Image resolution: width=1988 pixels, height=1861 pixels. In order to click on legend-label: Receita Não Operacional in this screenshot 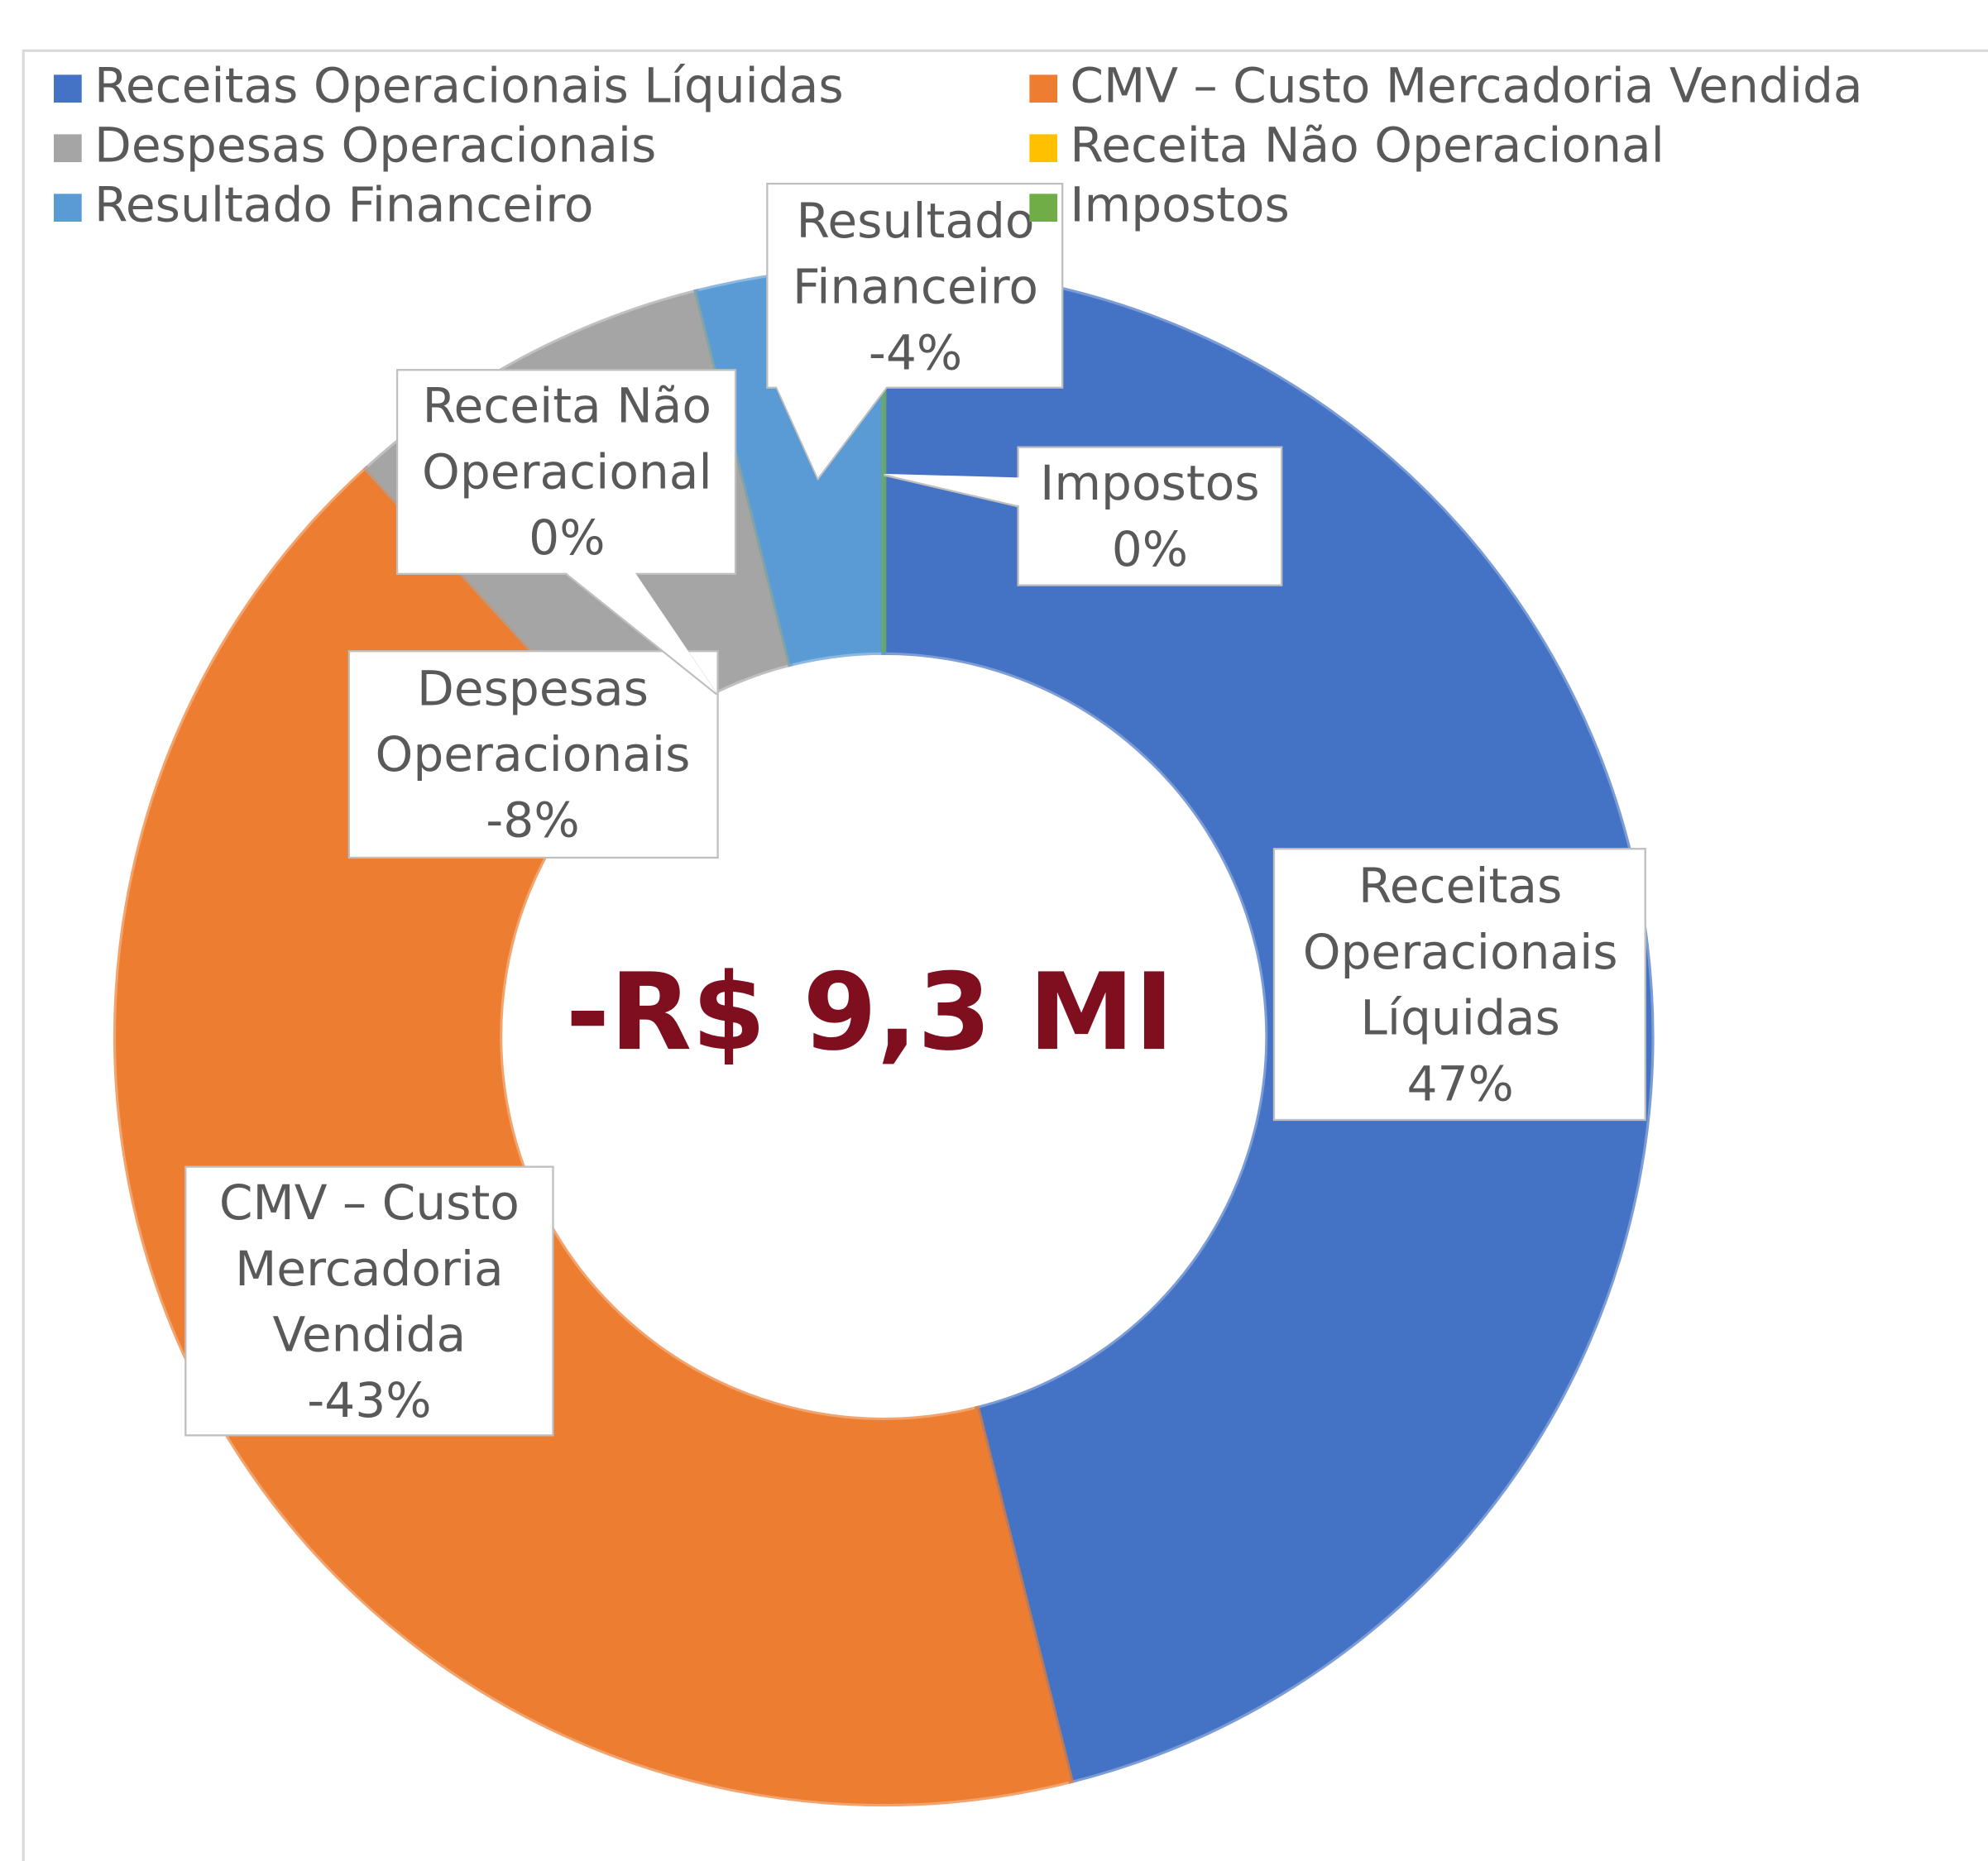, I will do `click(1367, 145)`.